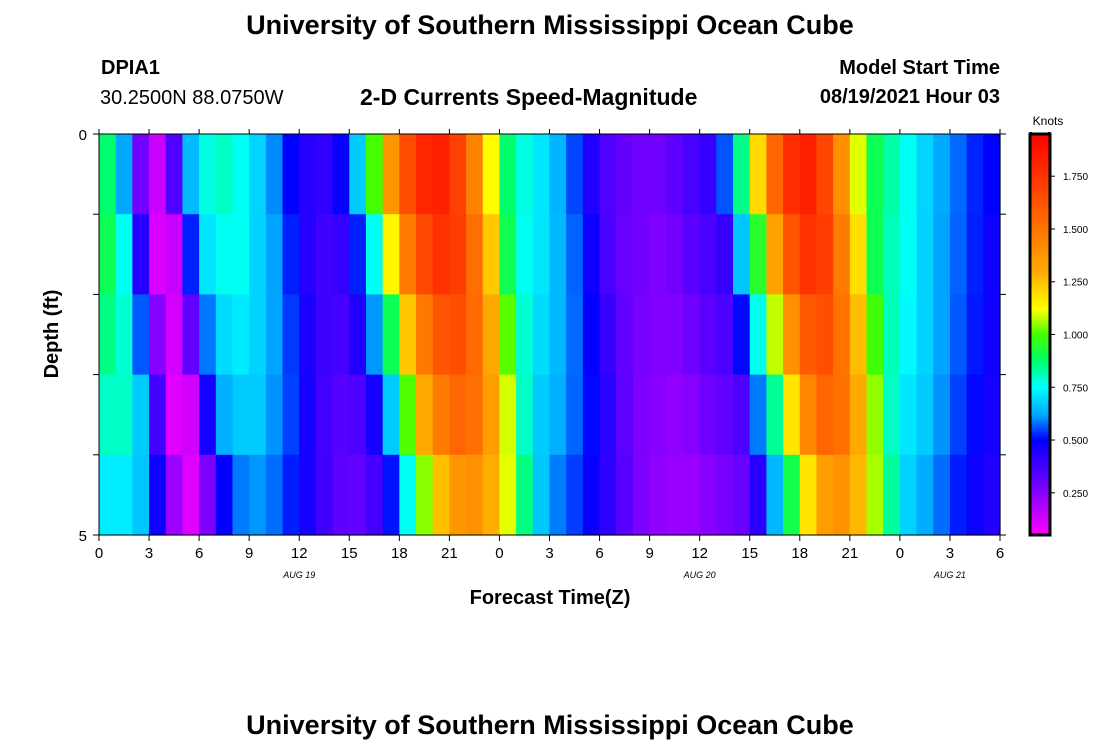 This screenshot has height=750, width=1100. Describe the element at coordinates (1075, 177) in the screenshot. I see `colorbar-tick-label: 1.750` at that location.